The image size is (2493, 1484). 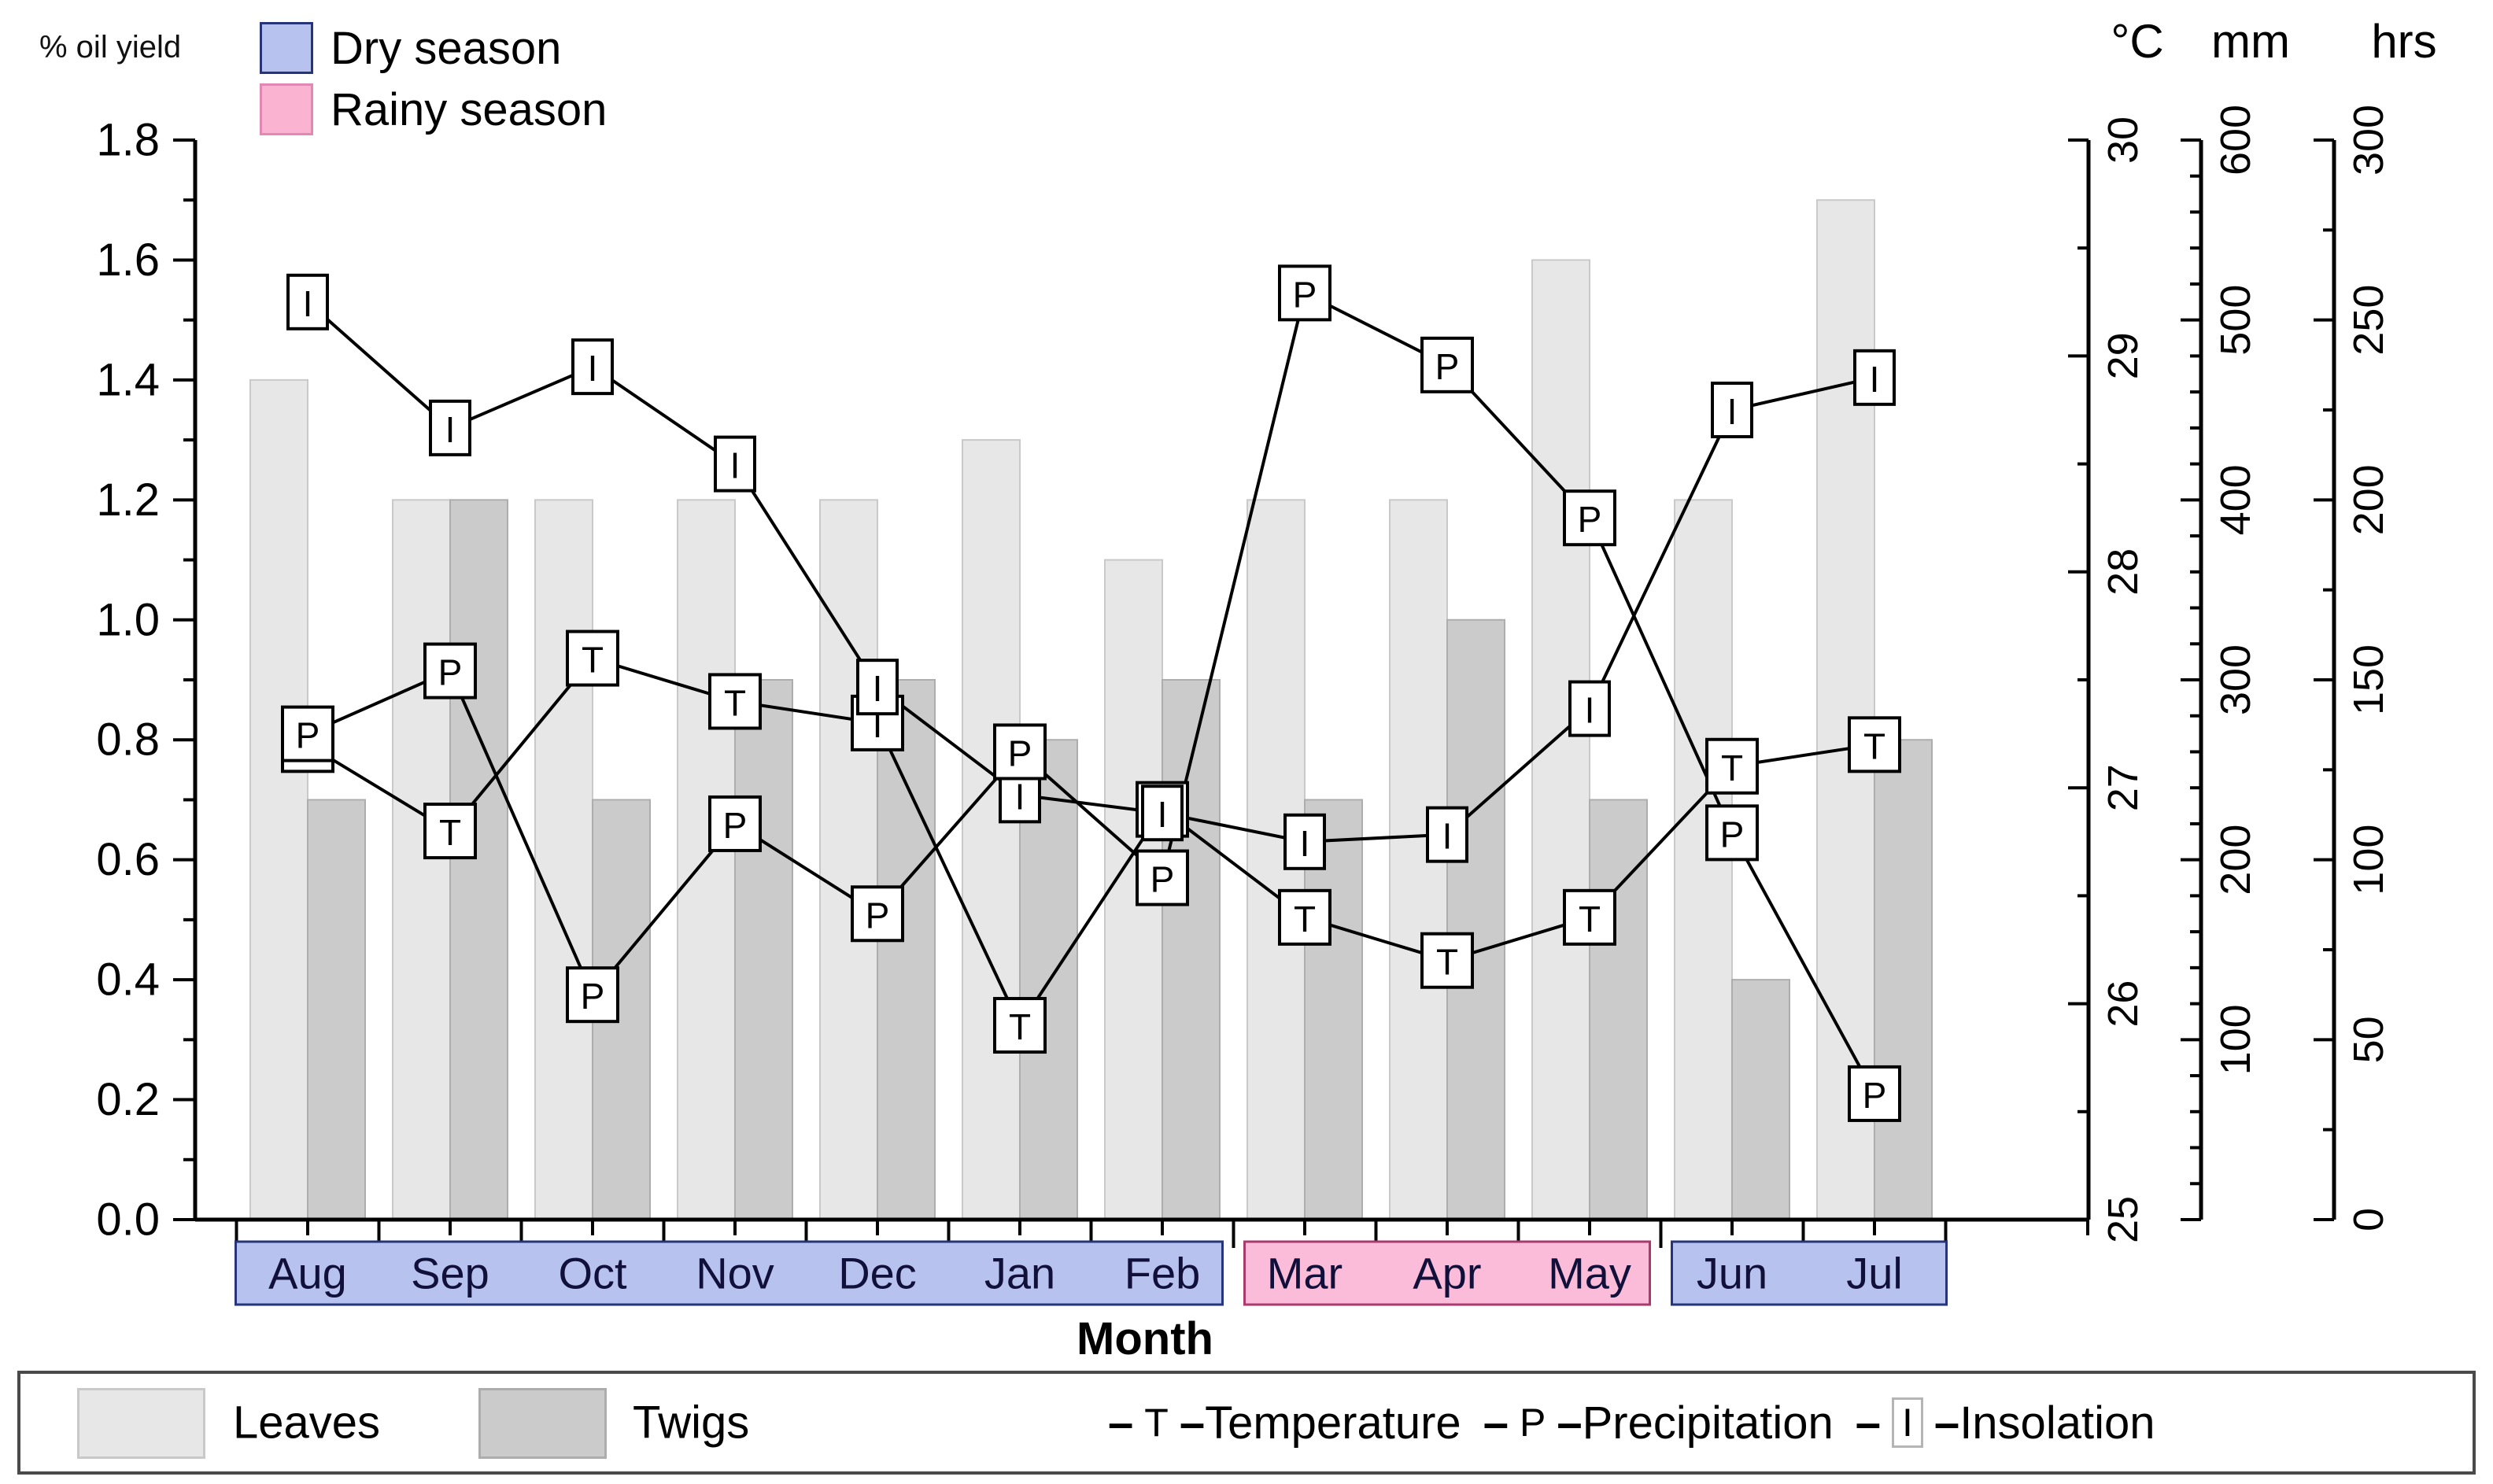 I want to click on precipitation-marker-Mar, so click(x=1305, y=293).